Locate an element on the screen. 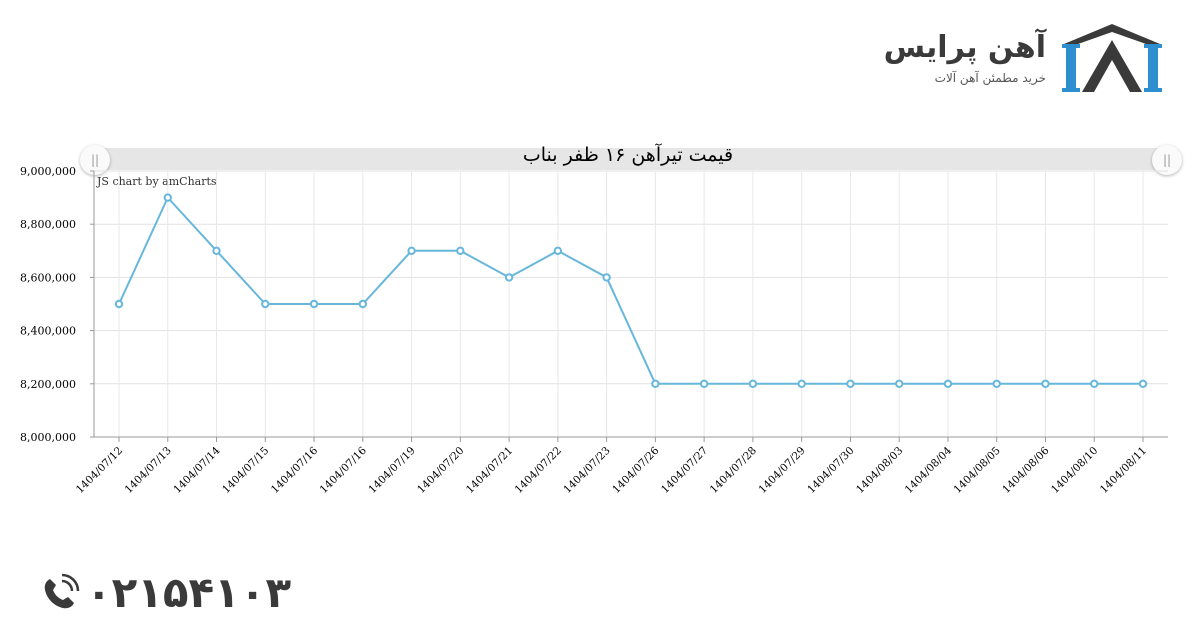  x-tick-label: 1404/07/27 is located at coordinates (684, 470).